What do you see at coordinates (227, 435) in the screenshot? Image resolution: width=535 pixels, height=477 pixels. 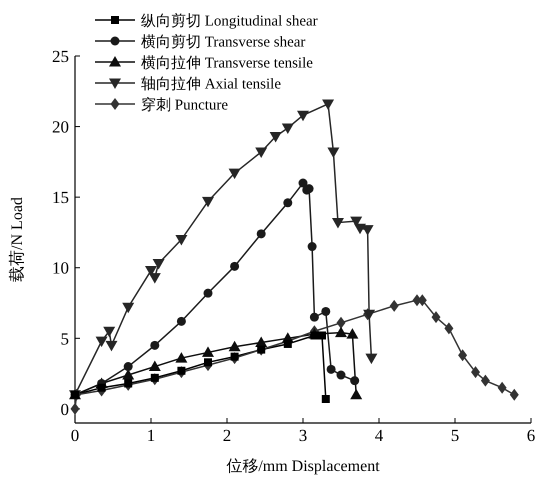 I see `x-tick-label: 2` at bounding box center [227, 435].